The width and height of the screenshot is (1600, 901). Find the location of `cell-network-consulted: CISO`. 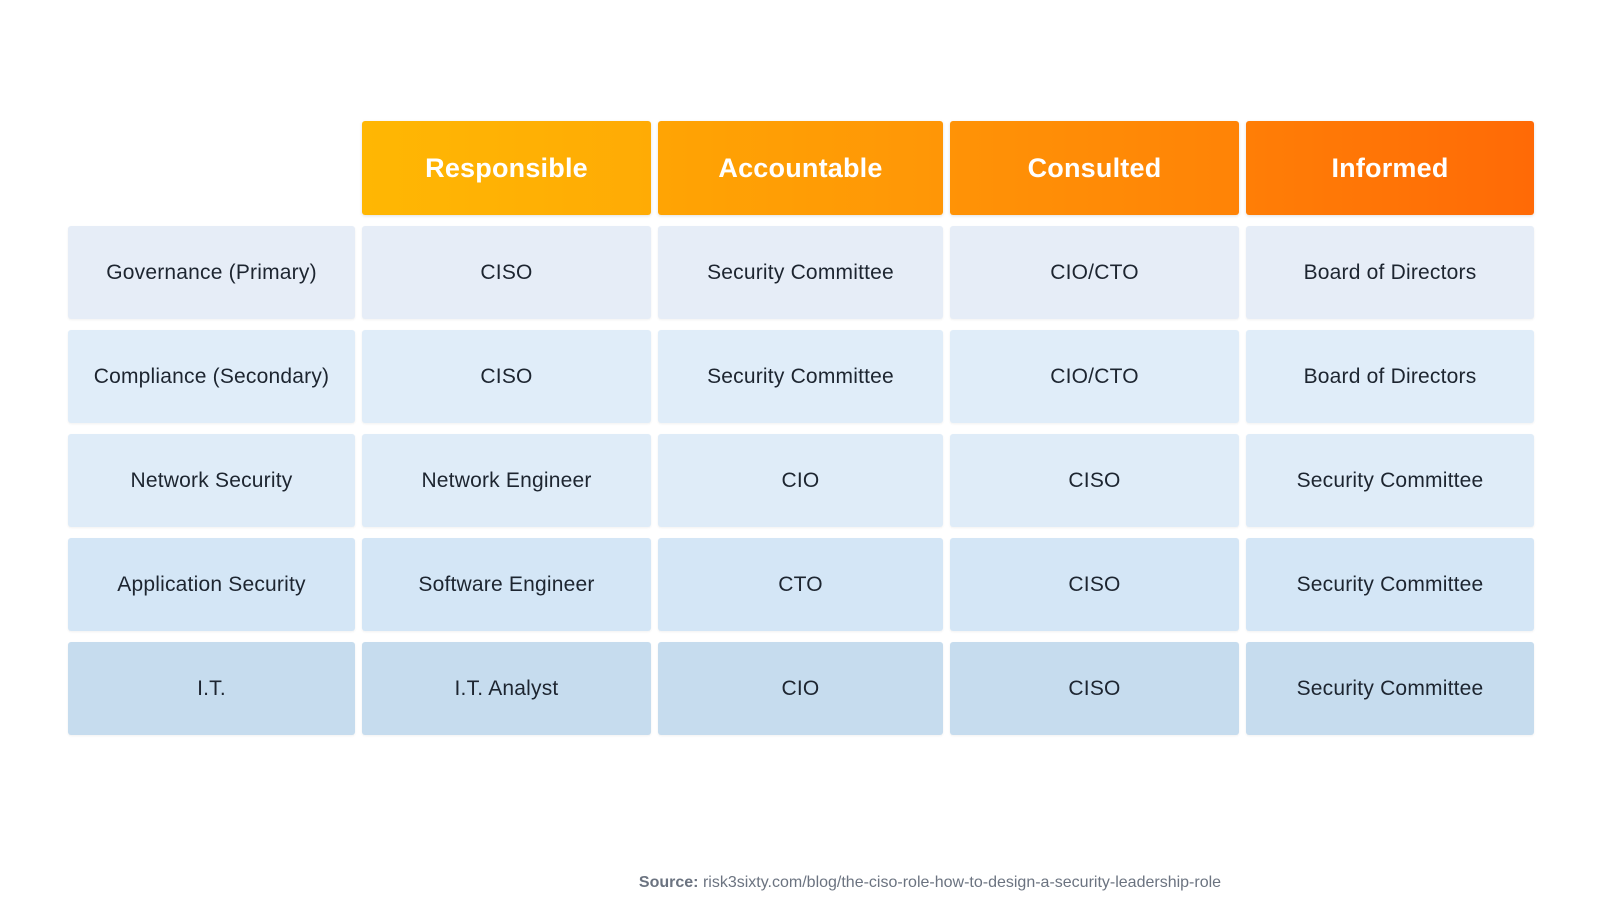

cell-network-consulted: CISO is located at coordinates (1094, 480).